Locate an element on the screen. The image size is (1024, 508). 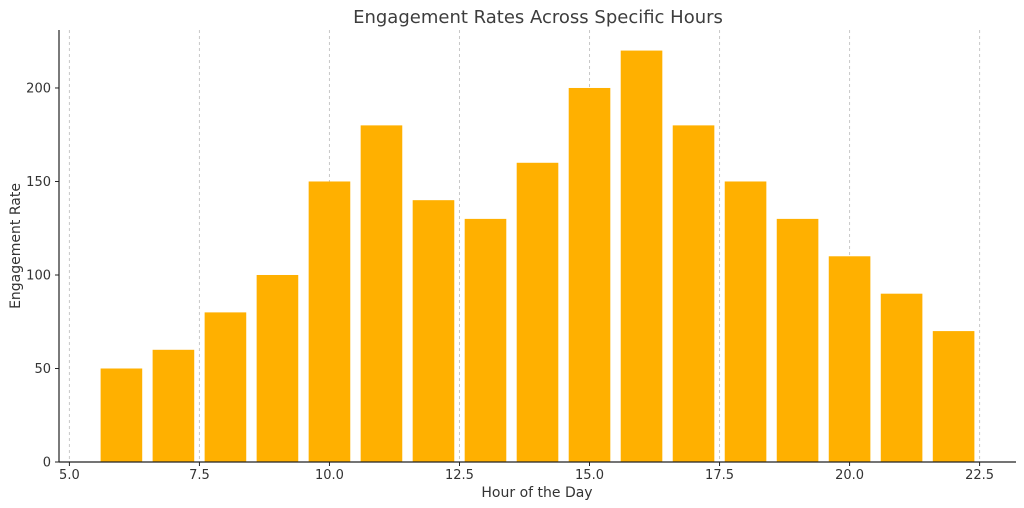
x-tick-label: 7.5 is located at coordinates (199, 475).